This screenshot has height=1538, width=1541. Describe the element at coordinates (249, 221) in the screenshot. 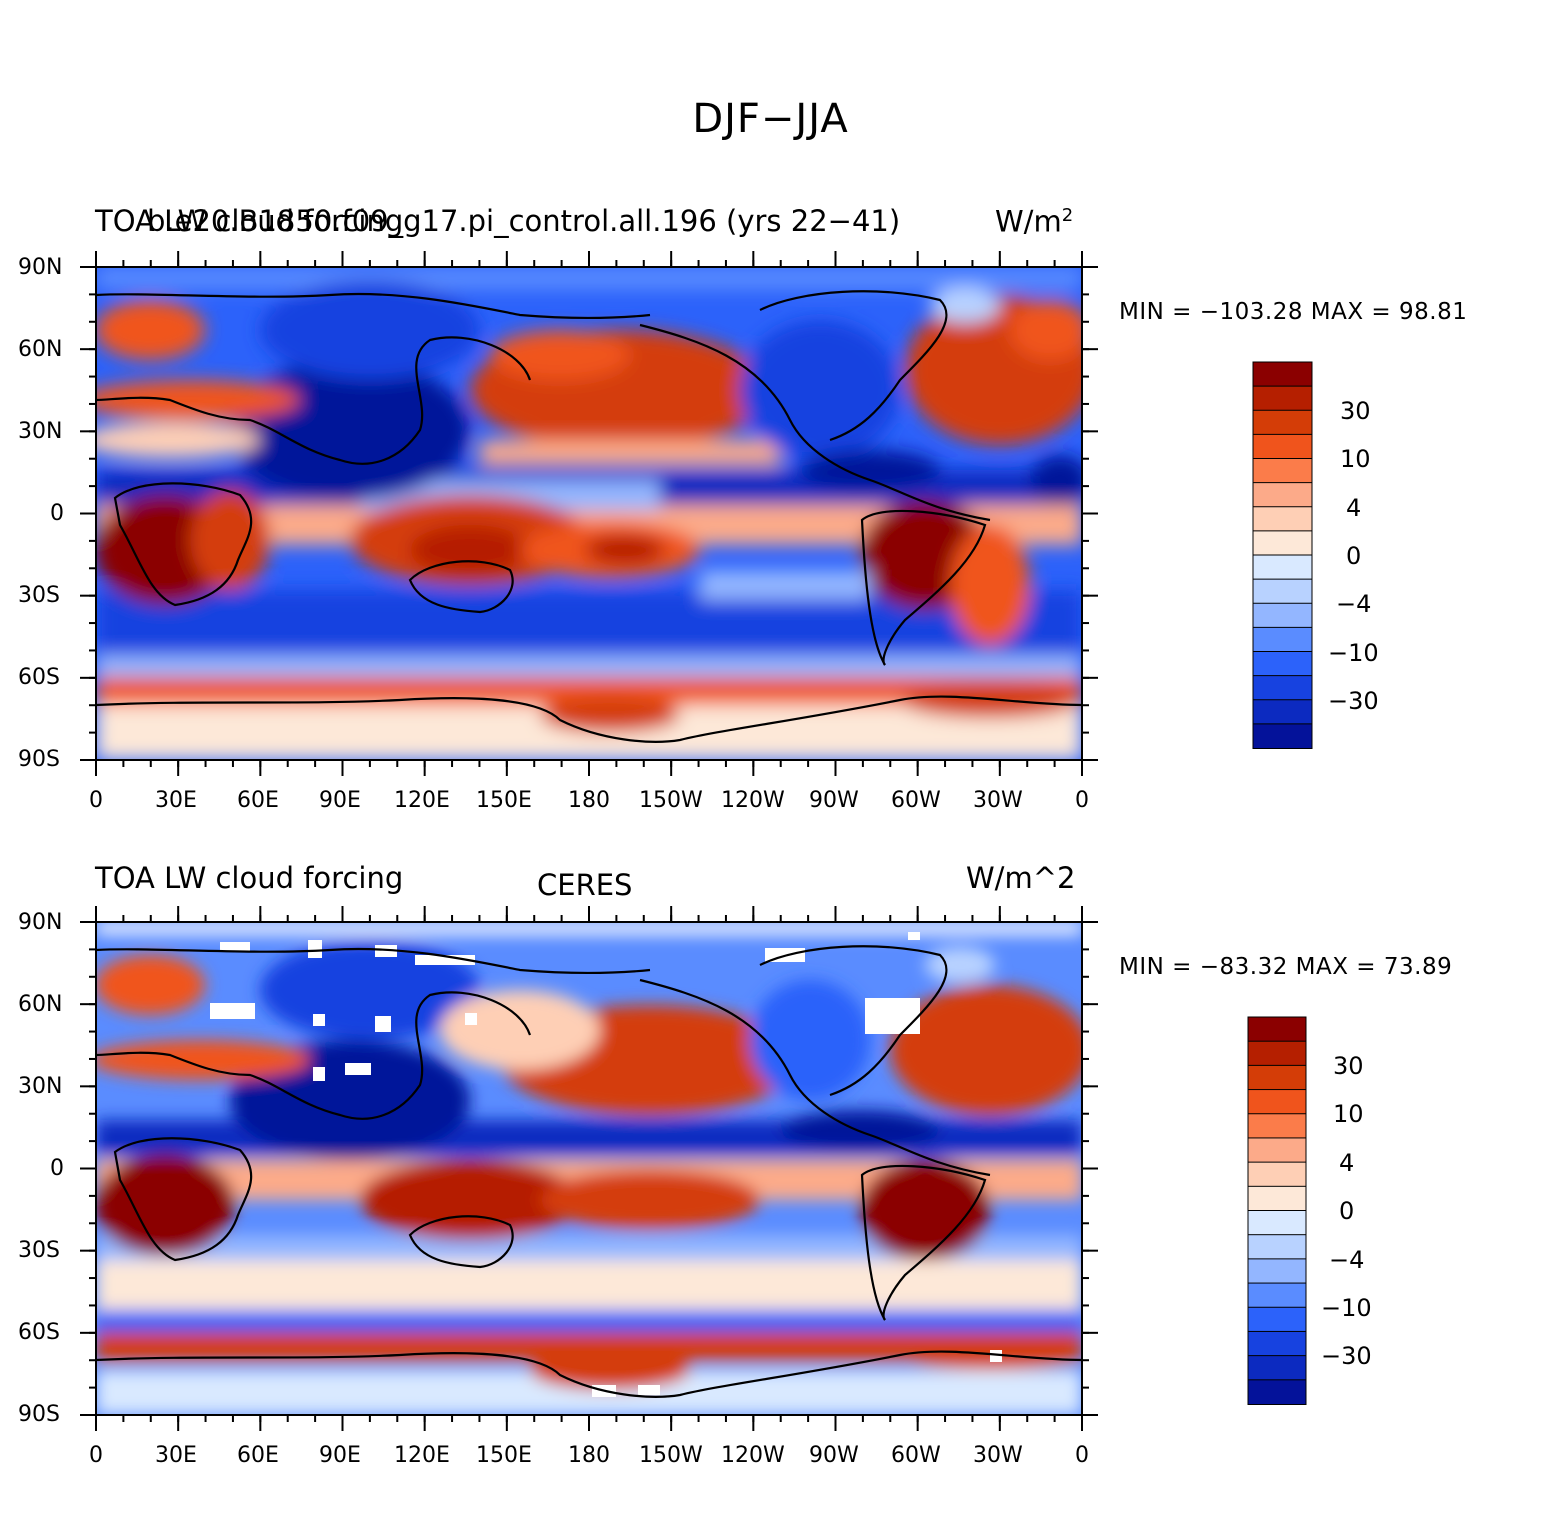

I see `panel1-left-title: TOA LW cloud forcing` at that location.